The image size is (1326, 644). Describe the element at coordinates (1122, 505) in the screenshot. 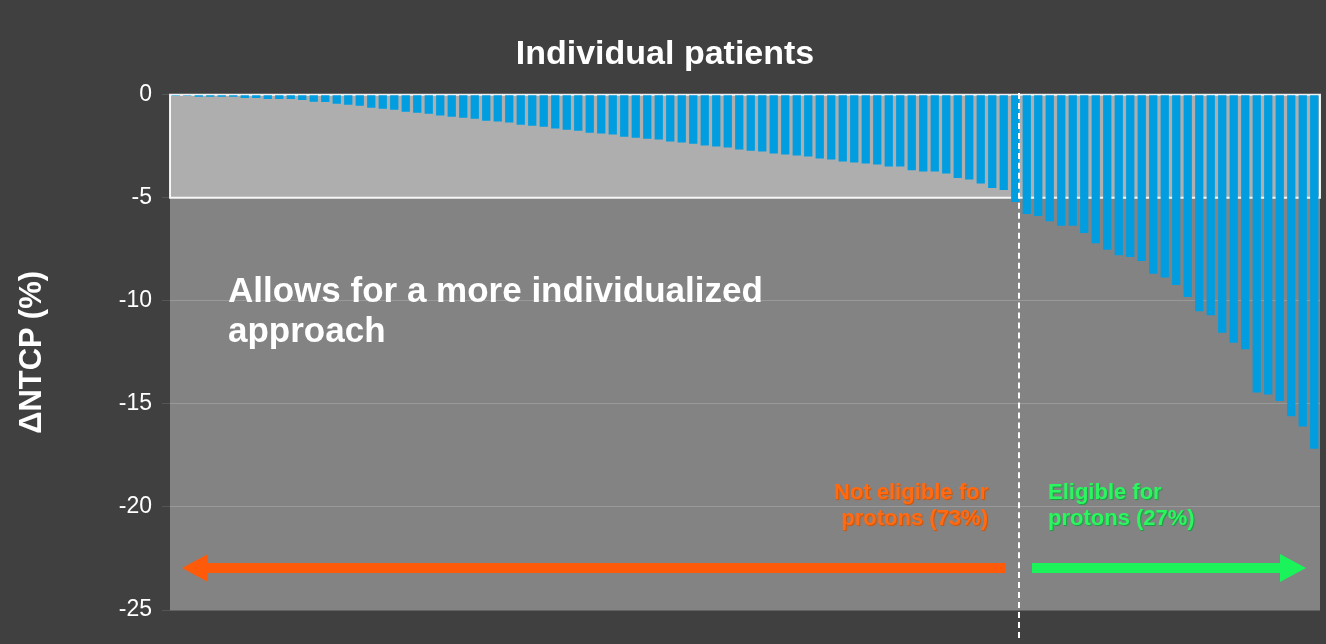

I see `annotation: Eligible for protons (27%)` at that location.